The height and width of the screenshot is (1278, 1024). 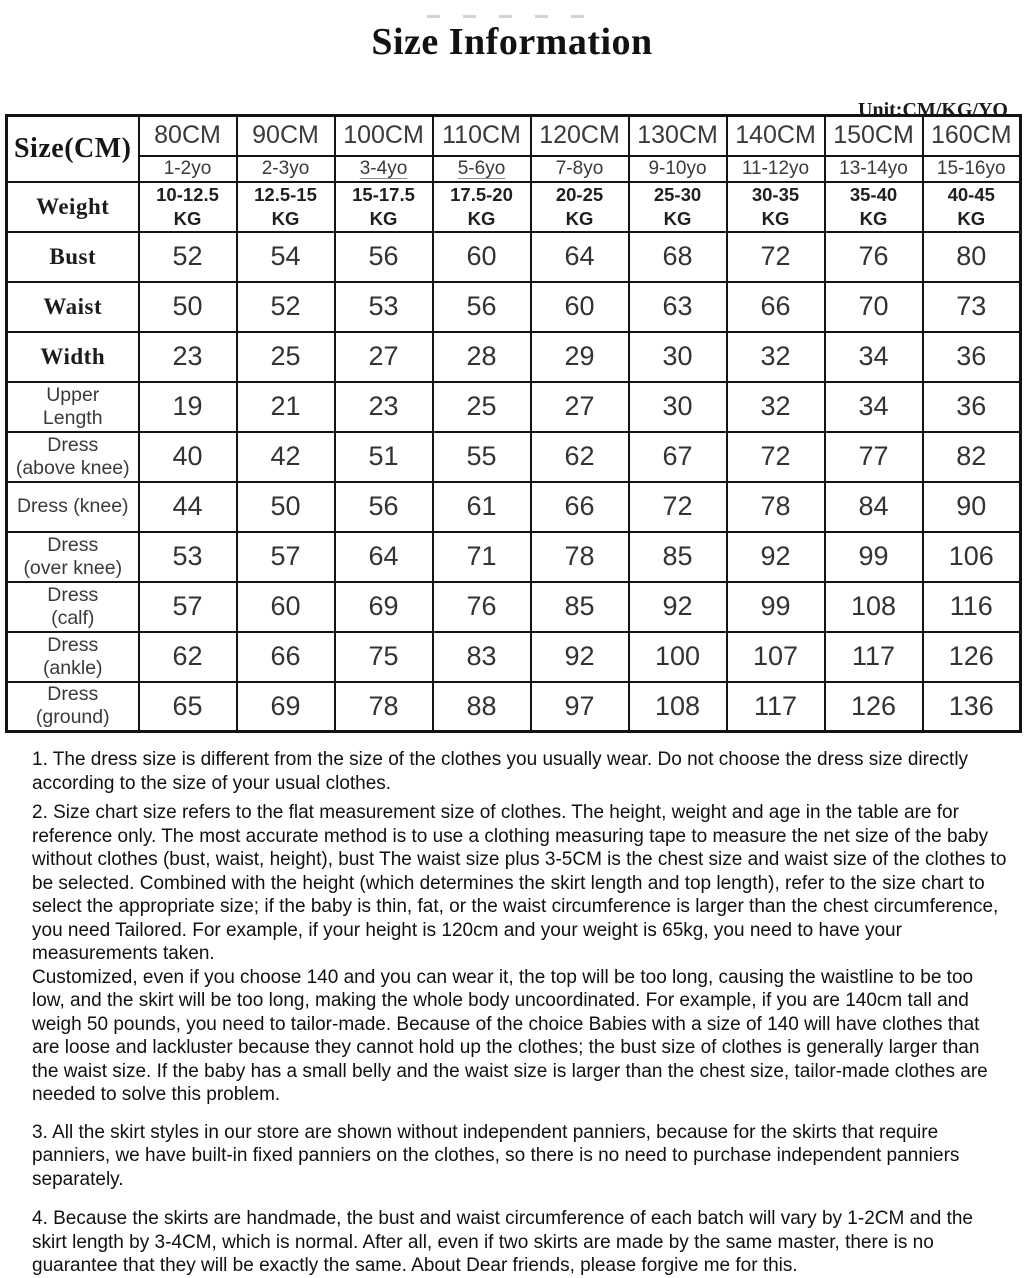 I want to click on row-label: Bust, so click(x=72, y=256).